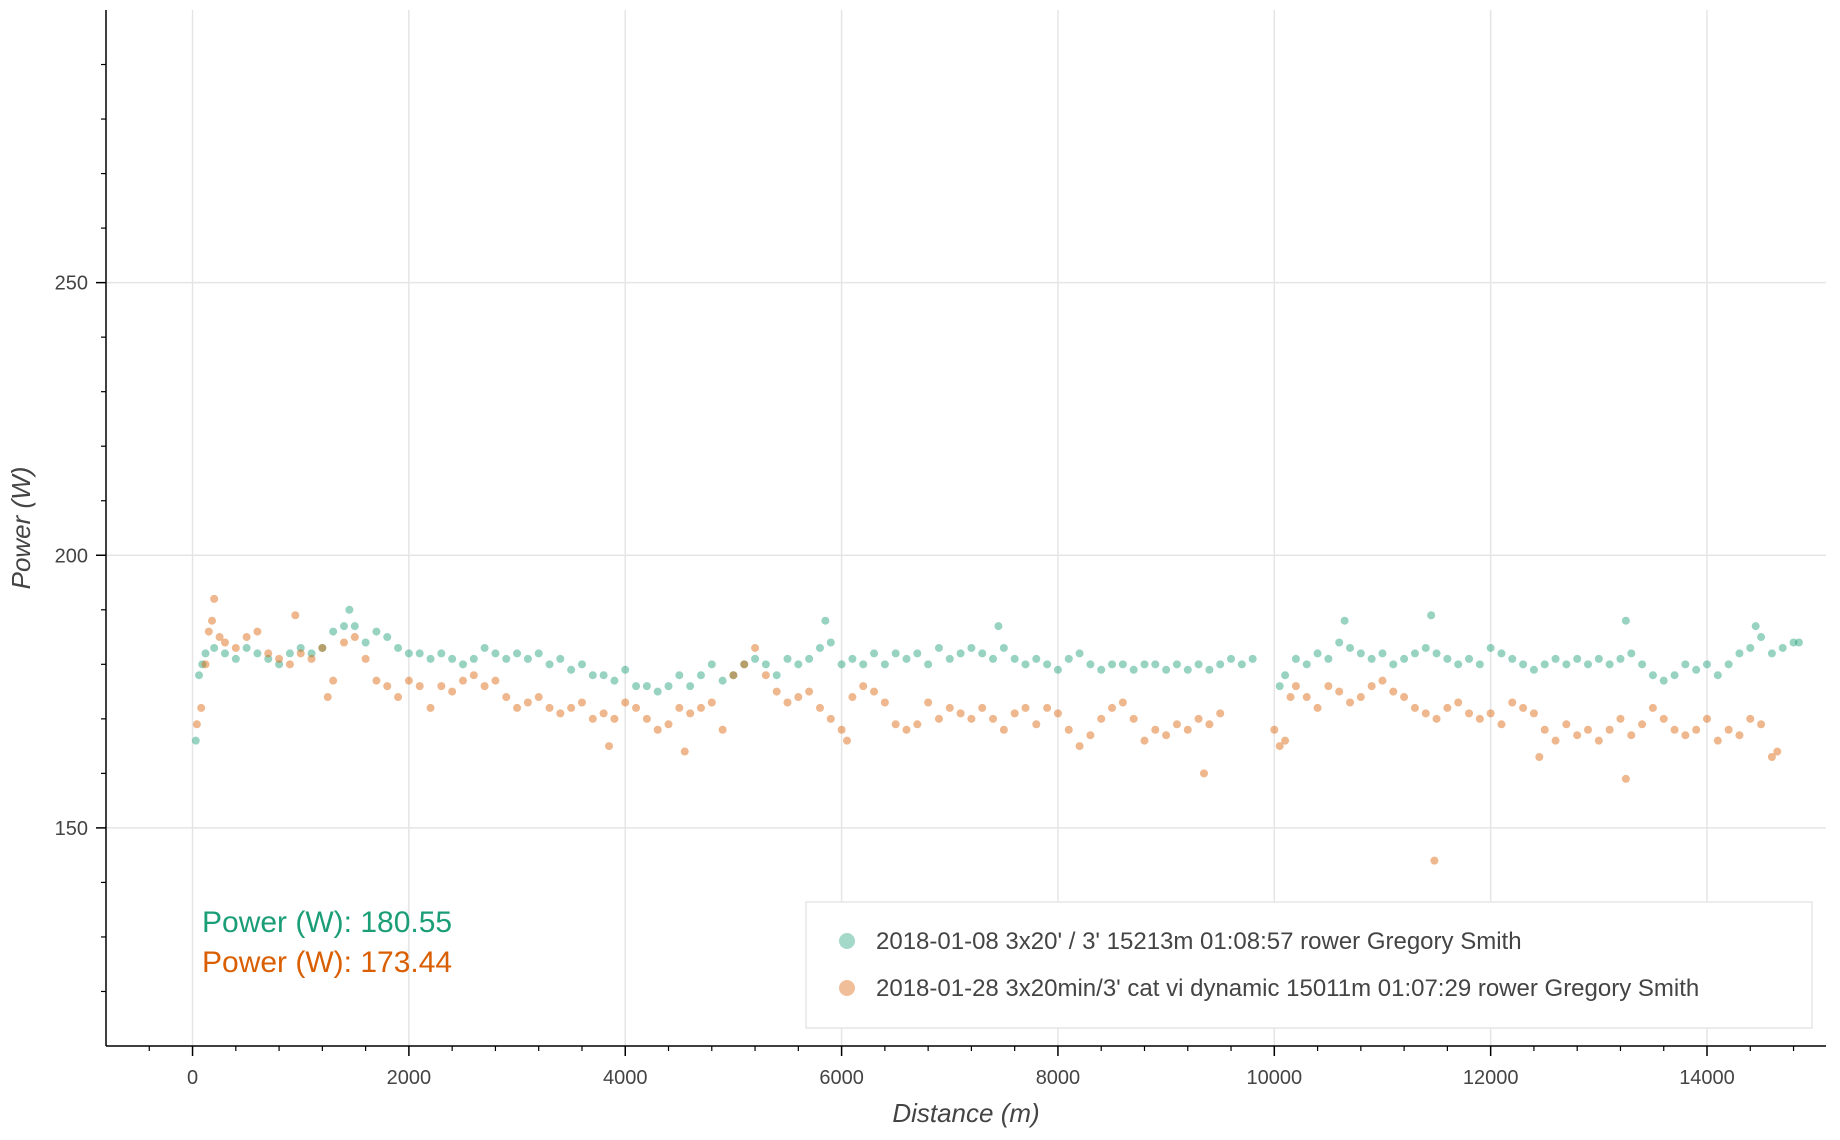 This screenshot has width=1840, height=1140. What do you see at coordinates (965, 1113) in the screenshot?
I see `x-axis-title: Distance (m)` at bounding box center [965, 1113].